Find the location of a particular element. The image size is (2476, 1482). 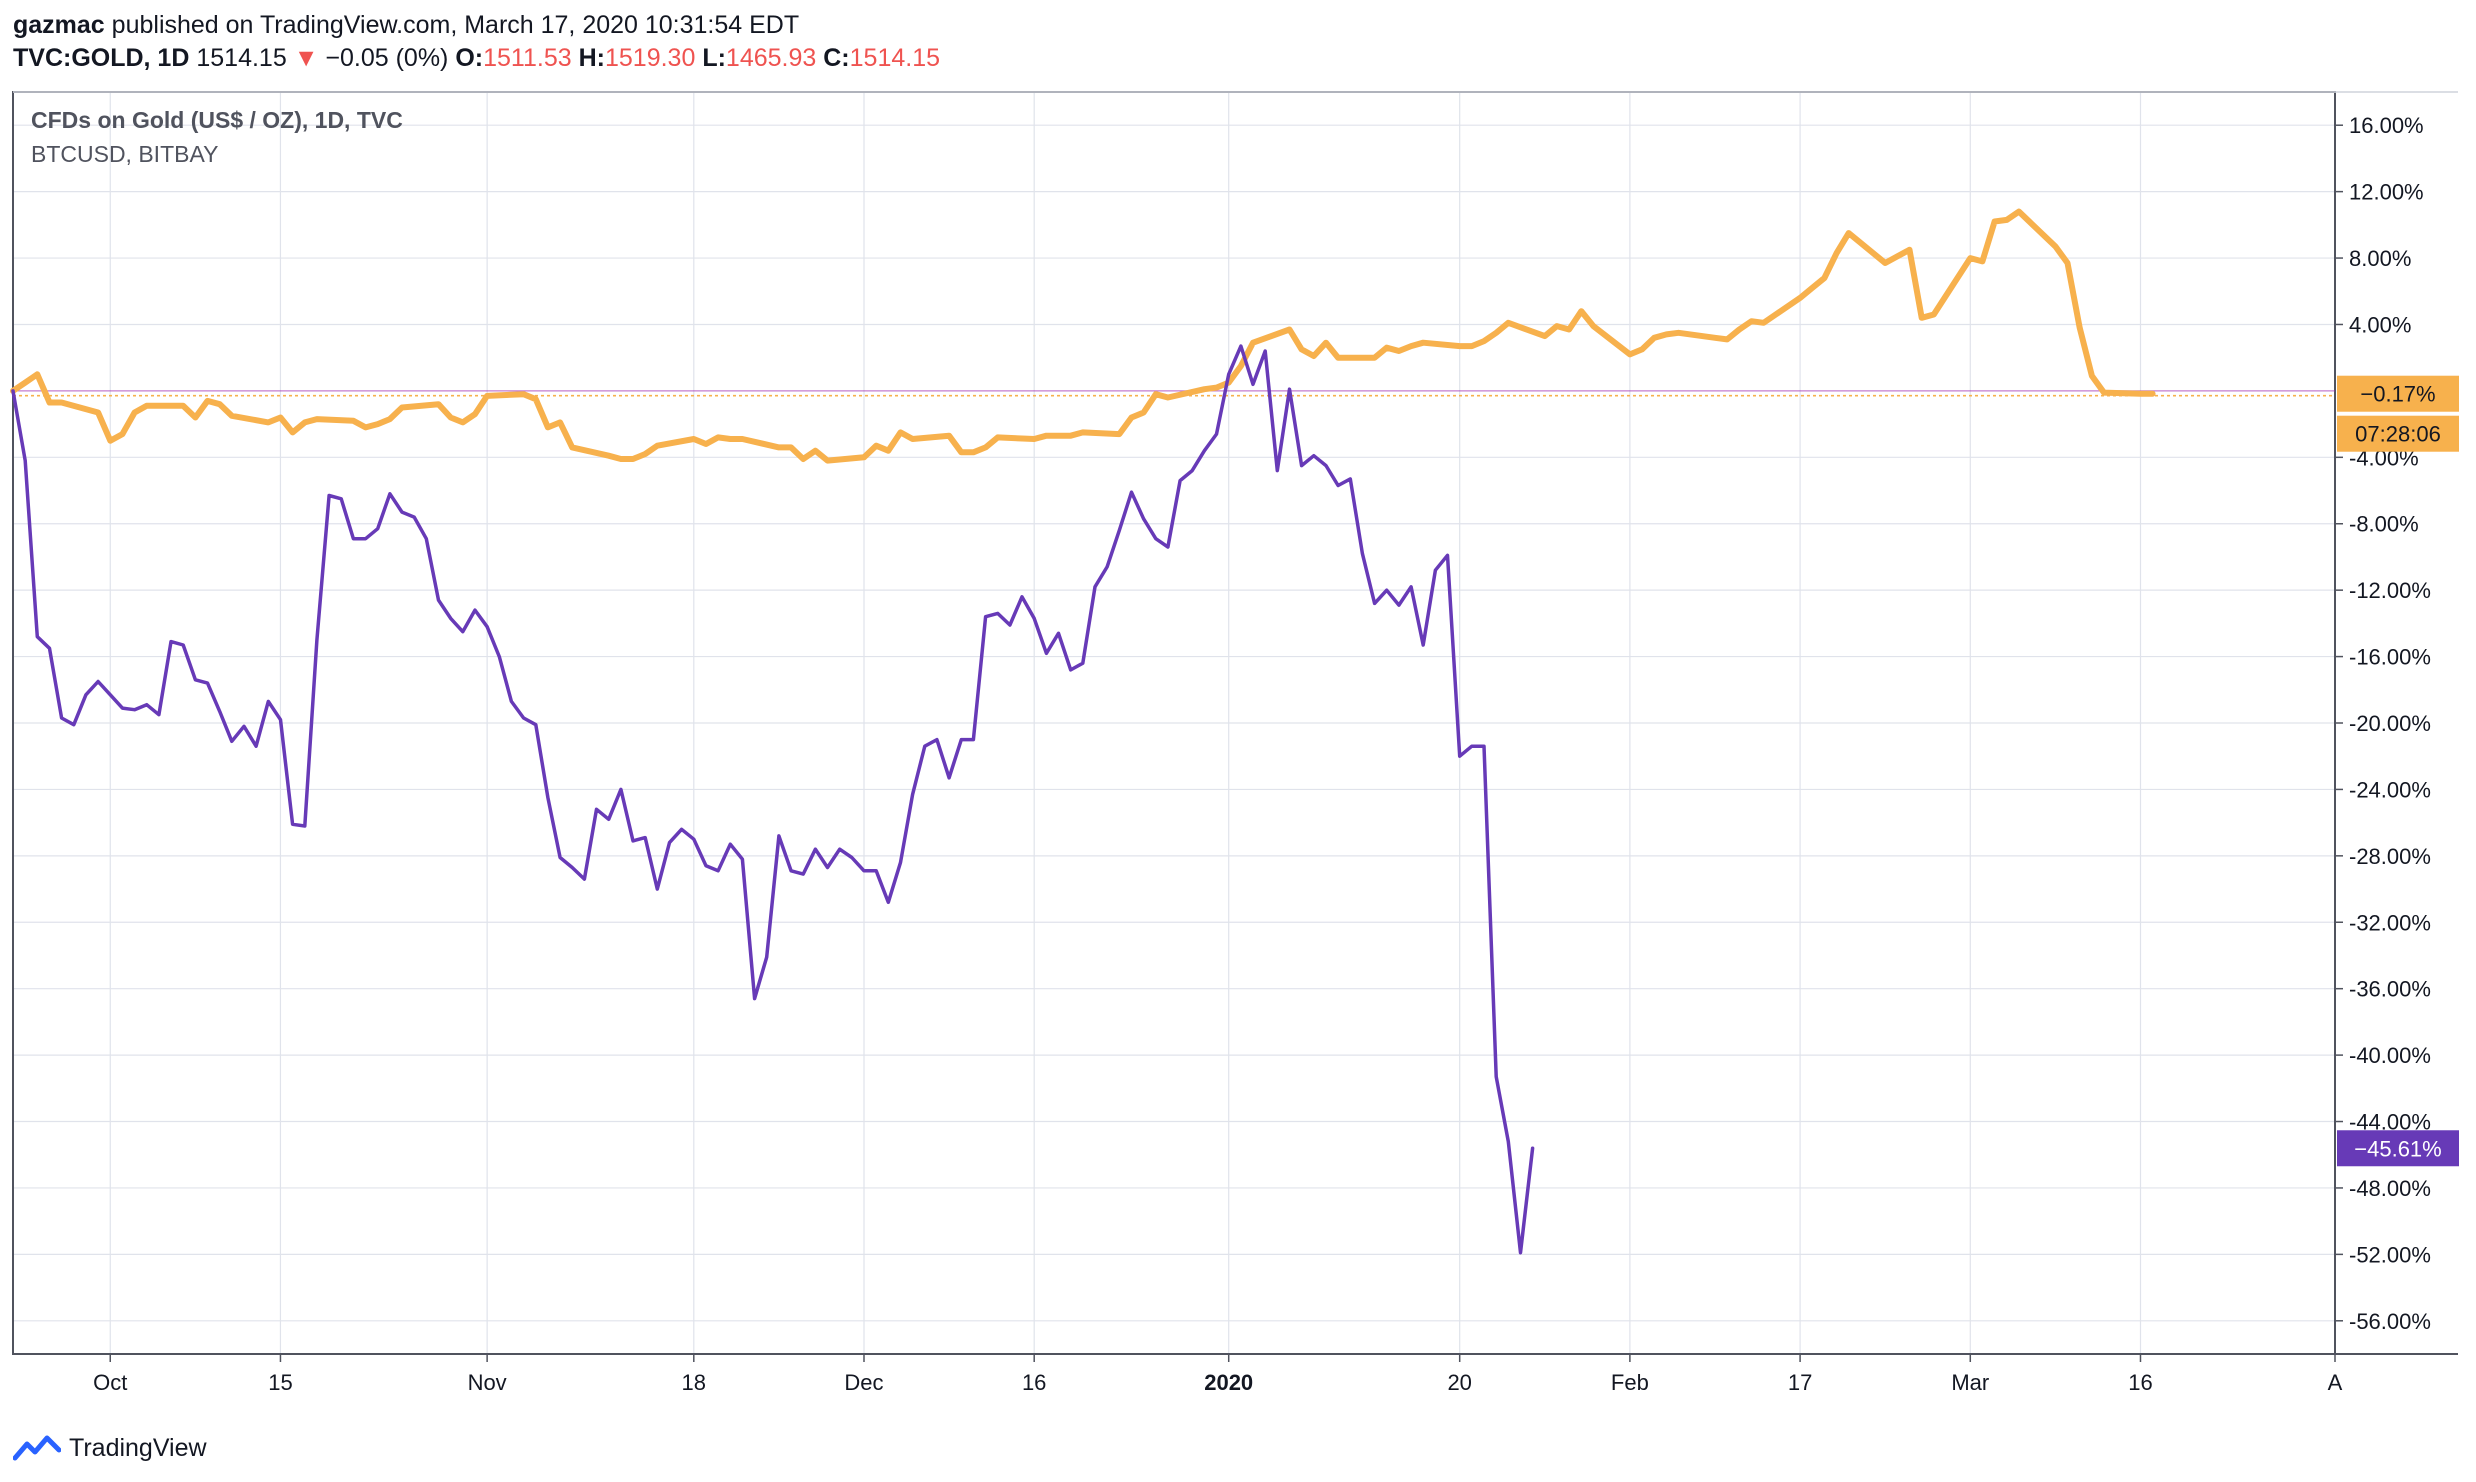

x-axis-ticks: Oct 15 Nov 18 Dec 16 2020 20 Feb 17 Mar 16 A is located at coordinates (1218, 1374).